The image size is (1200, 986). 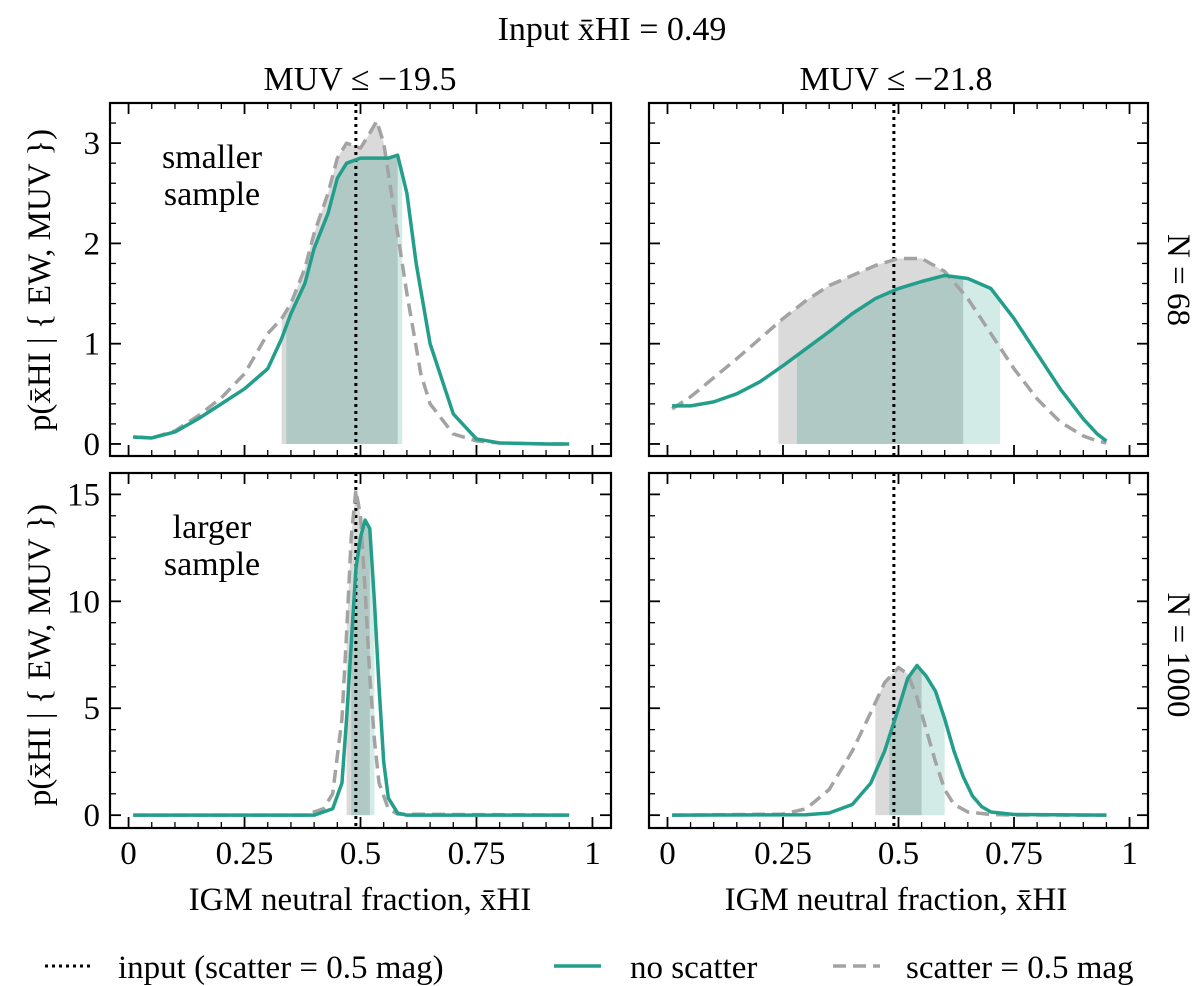 I want to click on panel-title-left: MUV ≤ −19.5, so click(x=359, y=79).